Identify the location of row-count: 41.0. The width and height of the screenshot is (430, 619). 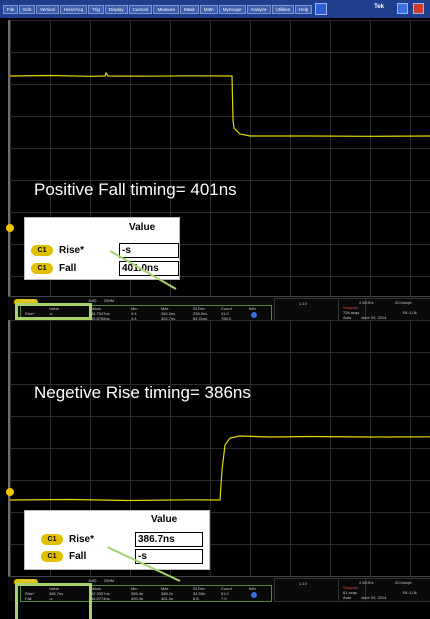
(225, 313).